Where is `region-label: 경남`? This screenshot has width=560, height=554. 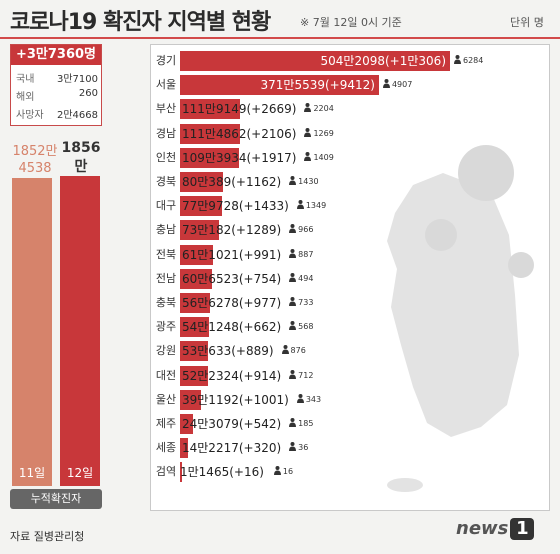 region-label: 경남 is located at coordinates (166, 133).